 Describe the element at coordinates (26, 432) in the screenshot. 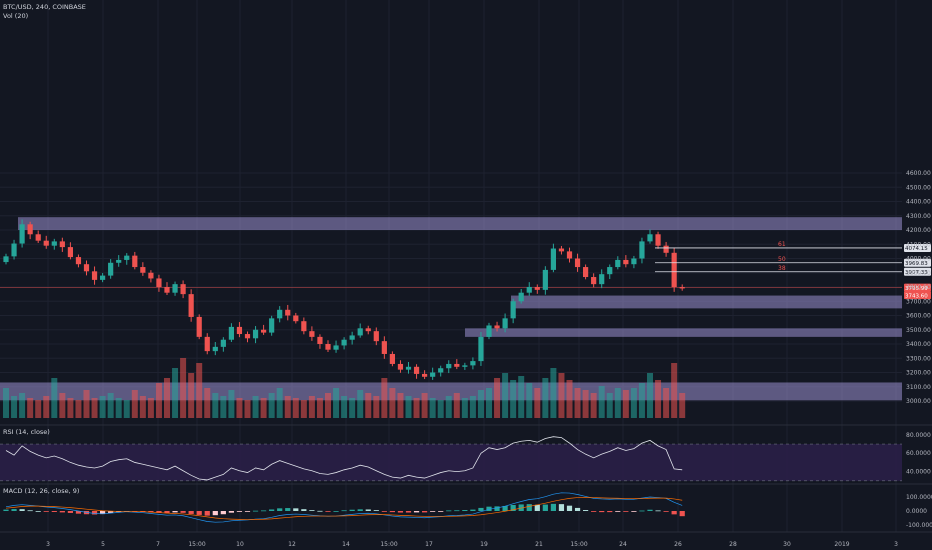

I see `rsi-title: RSI (14, close)` at that location.